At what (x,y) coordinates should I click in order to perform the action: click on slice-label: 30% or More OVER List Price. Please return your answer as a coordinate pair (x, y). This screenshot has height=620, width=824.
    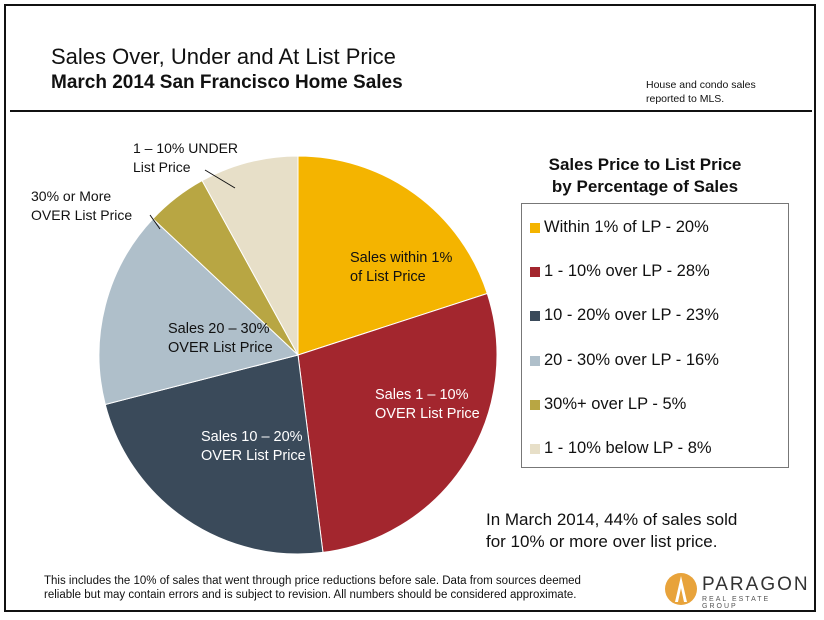
    Looking at the image, I should click on (81, 205).